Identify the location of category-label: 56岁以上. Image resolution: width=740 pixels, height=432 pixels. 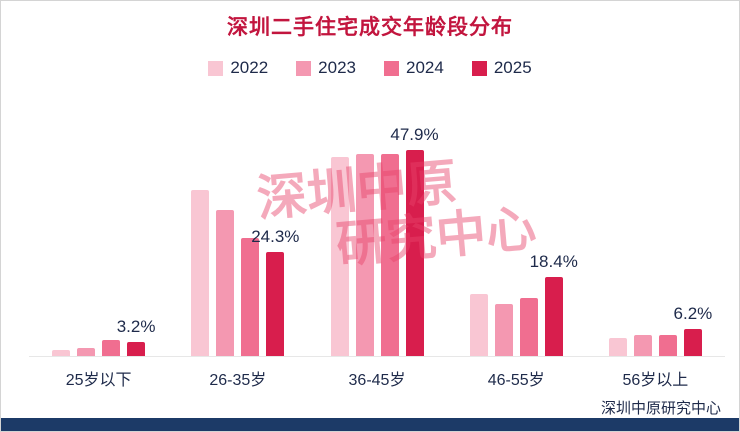
(655, 380).